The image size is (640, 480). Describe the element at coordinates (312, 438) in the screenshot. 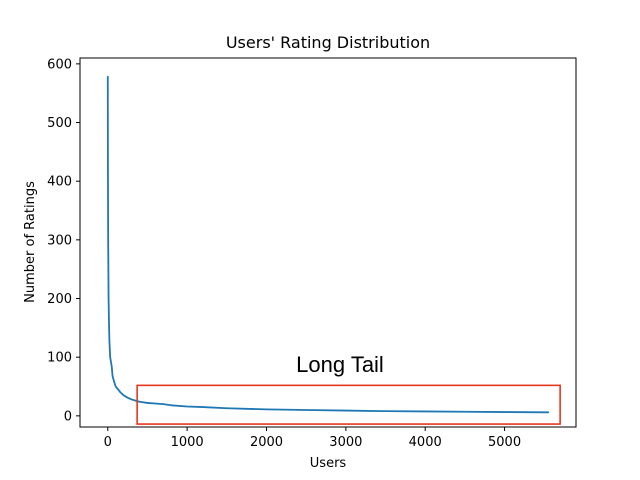

I see `x-axis-ticks: 0 1000 2000 3000 4000 5000` at that location.